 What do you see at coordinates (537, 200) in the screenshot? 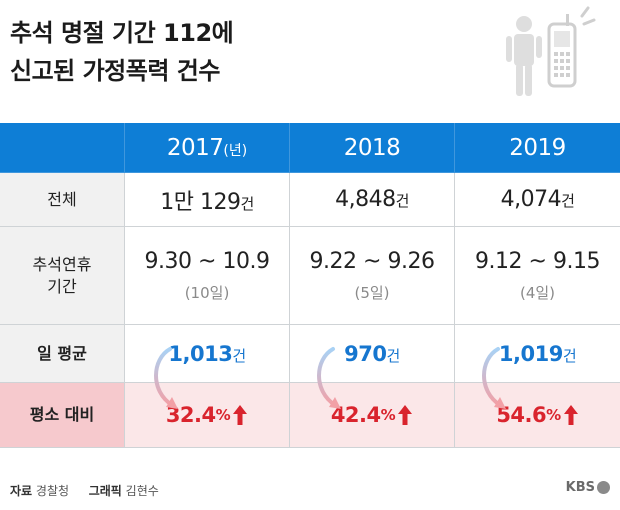
I see `total-2019: 4,074건` at bounding box center [537, 200].